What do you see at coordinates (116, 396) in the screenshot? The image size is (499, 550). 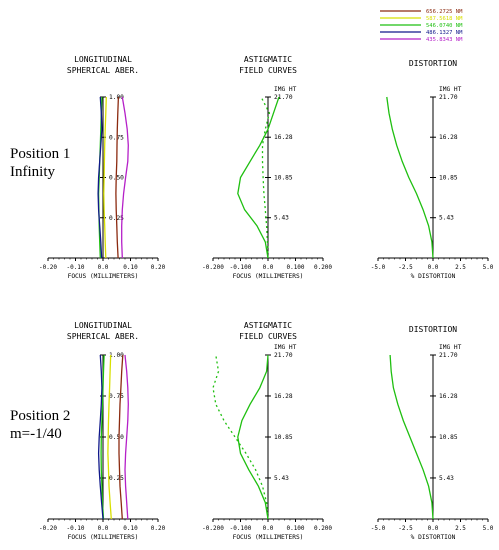 I see `y-tick-label: 0.75` at bounding box center [116, 396].